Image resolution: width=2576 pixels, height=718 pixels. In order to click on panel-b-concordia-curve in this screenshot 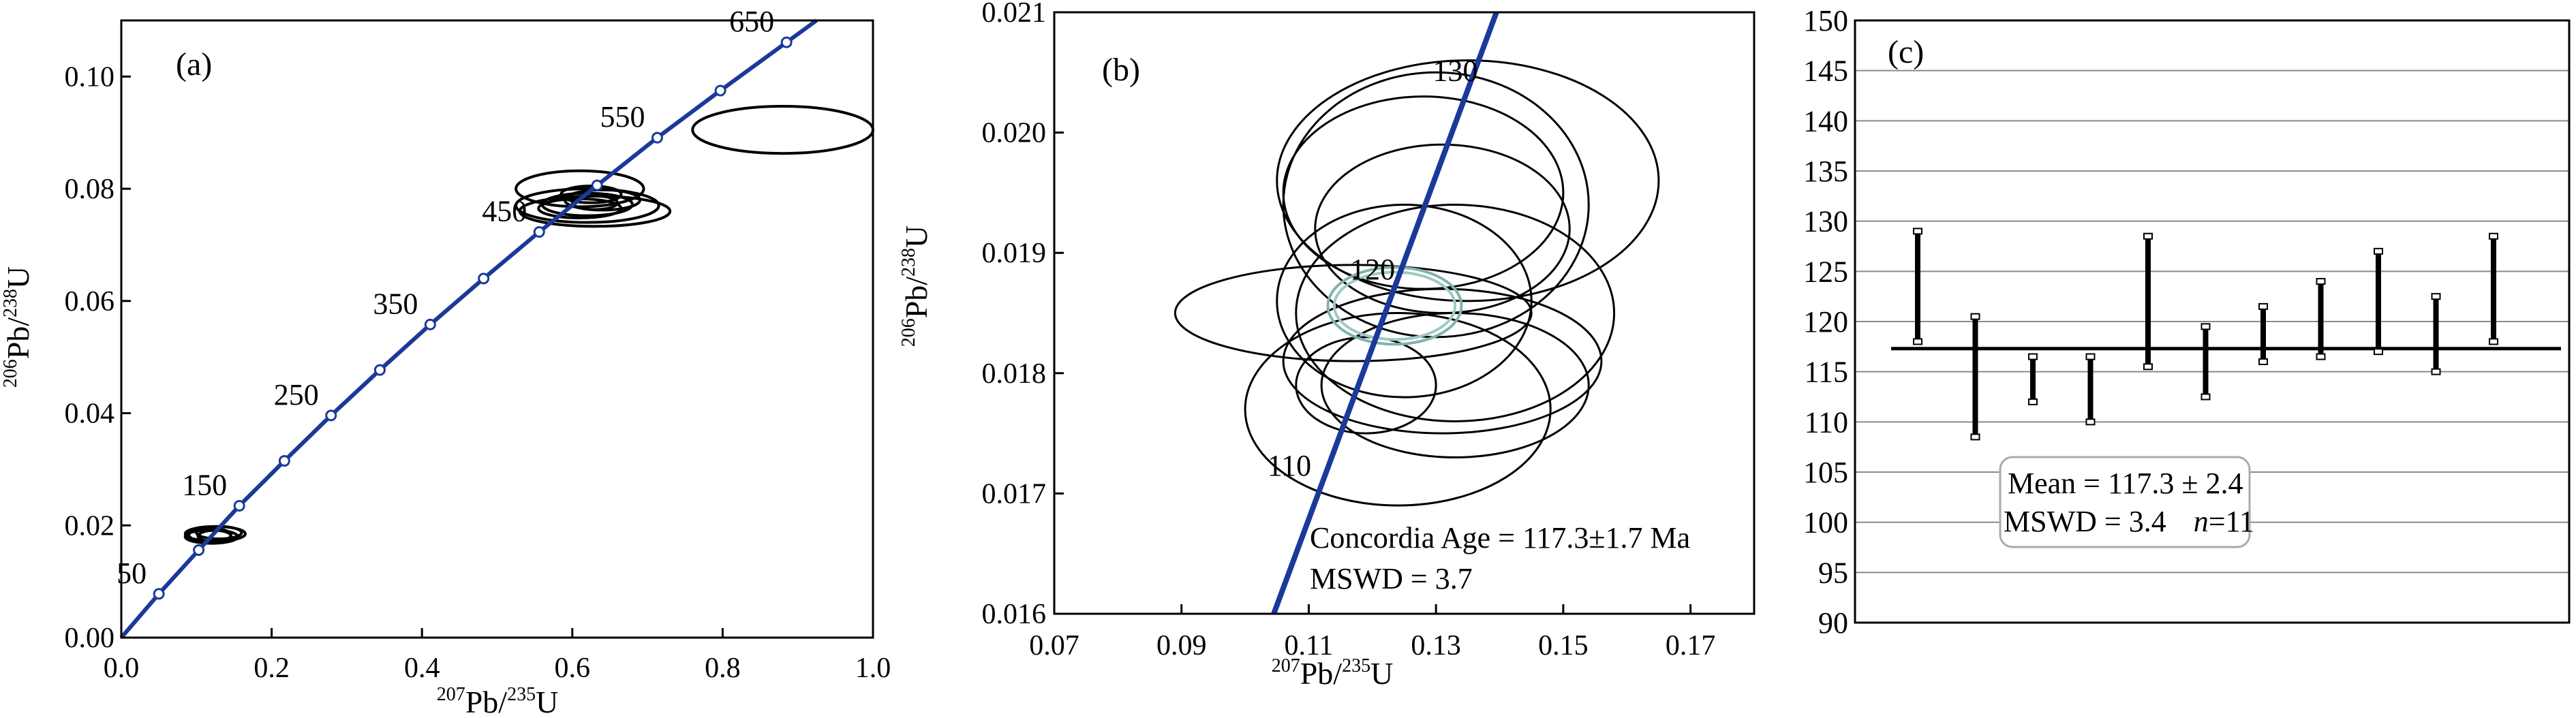, I will do `click(1385, 313)`.